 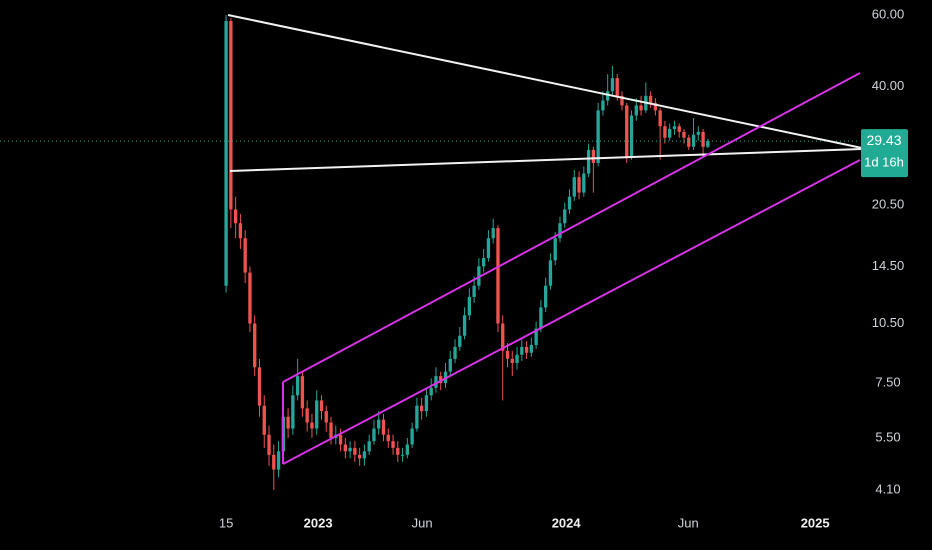 What do you see at coordinates (884, 162) in the screenshot?
I see `countdown-label: 1d 16h` at bounding box center [884, 162].